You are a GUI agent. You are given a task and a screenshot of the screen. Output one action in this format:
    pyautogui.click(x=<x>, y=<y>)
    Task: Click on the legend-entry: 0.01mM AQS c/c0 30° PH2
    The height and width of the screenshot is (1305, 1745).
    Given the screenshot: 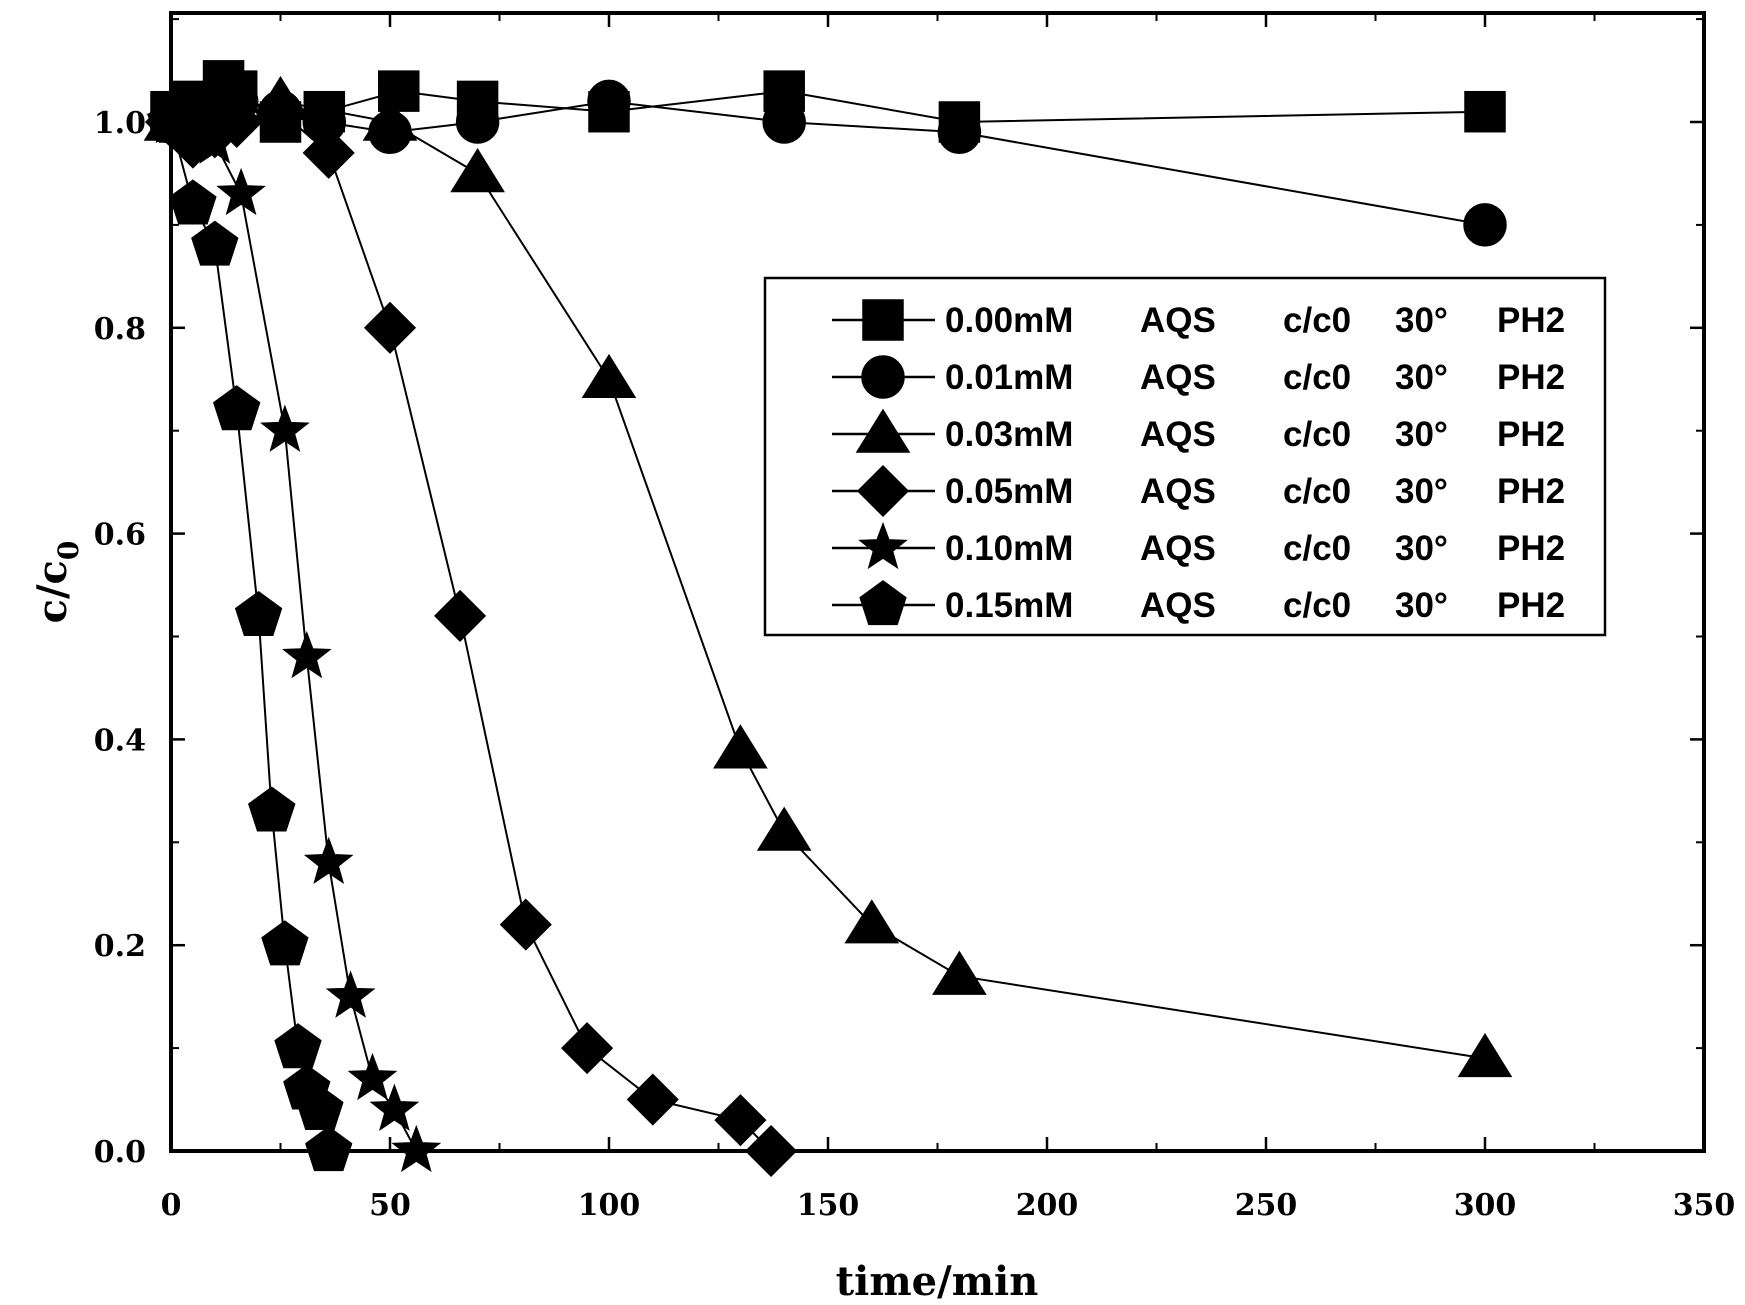 What is the action you would take?
    pyautogui.click(x=1198, y=377)
    